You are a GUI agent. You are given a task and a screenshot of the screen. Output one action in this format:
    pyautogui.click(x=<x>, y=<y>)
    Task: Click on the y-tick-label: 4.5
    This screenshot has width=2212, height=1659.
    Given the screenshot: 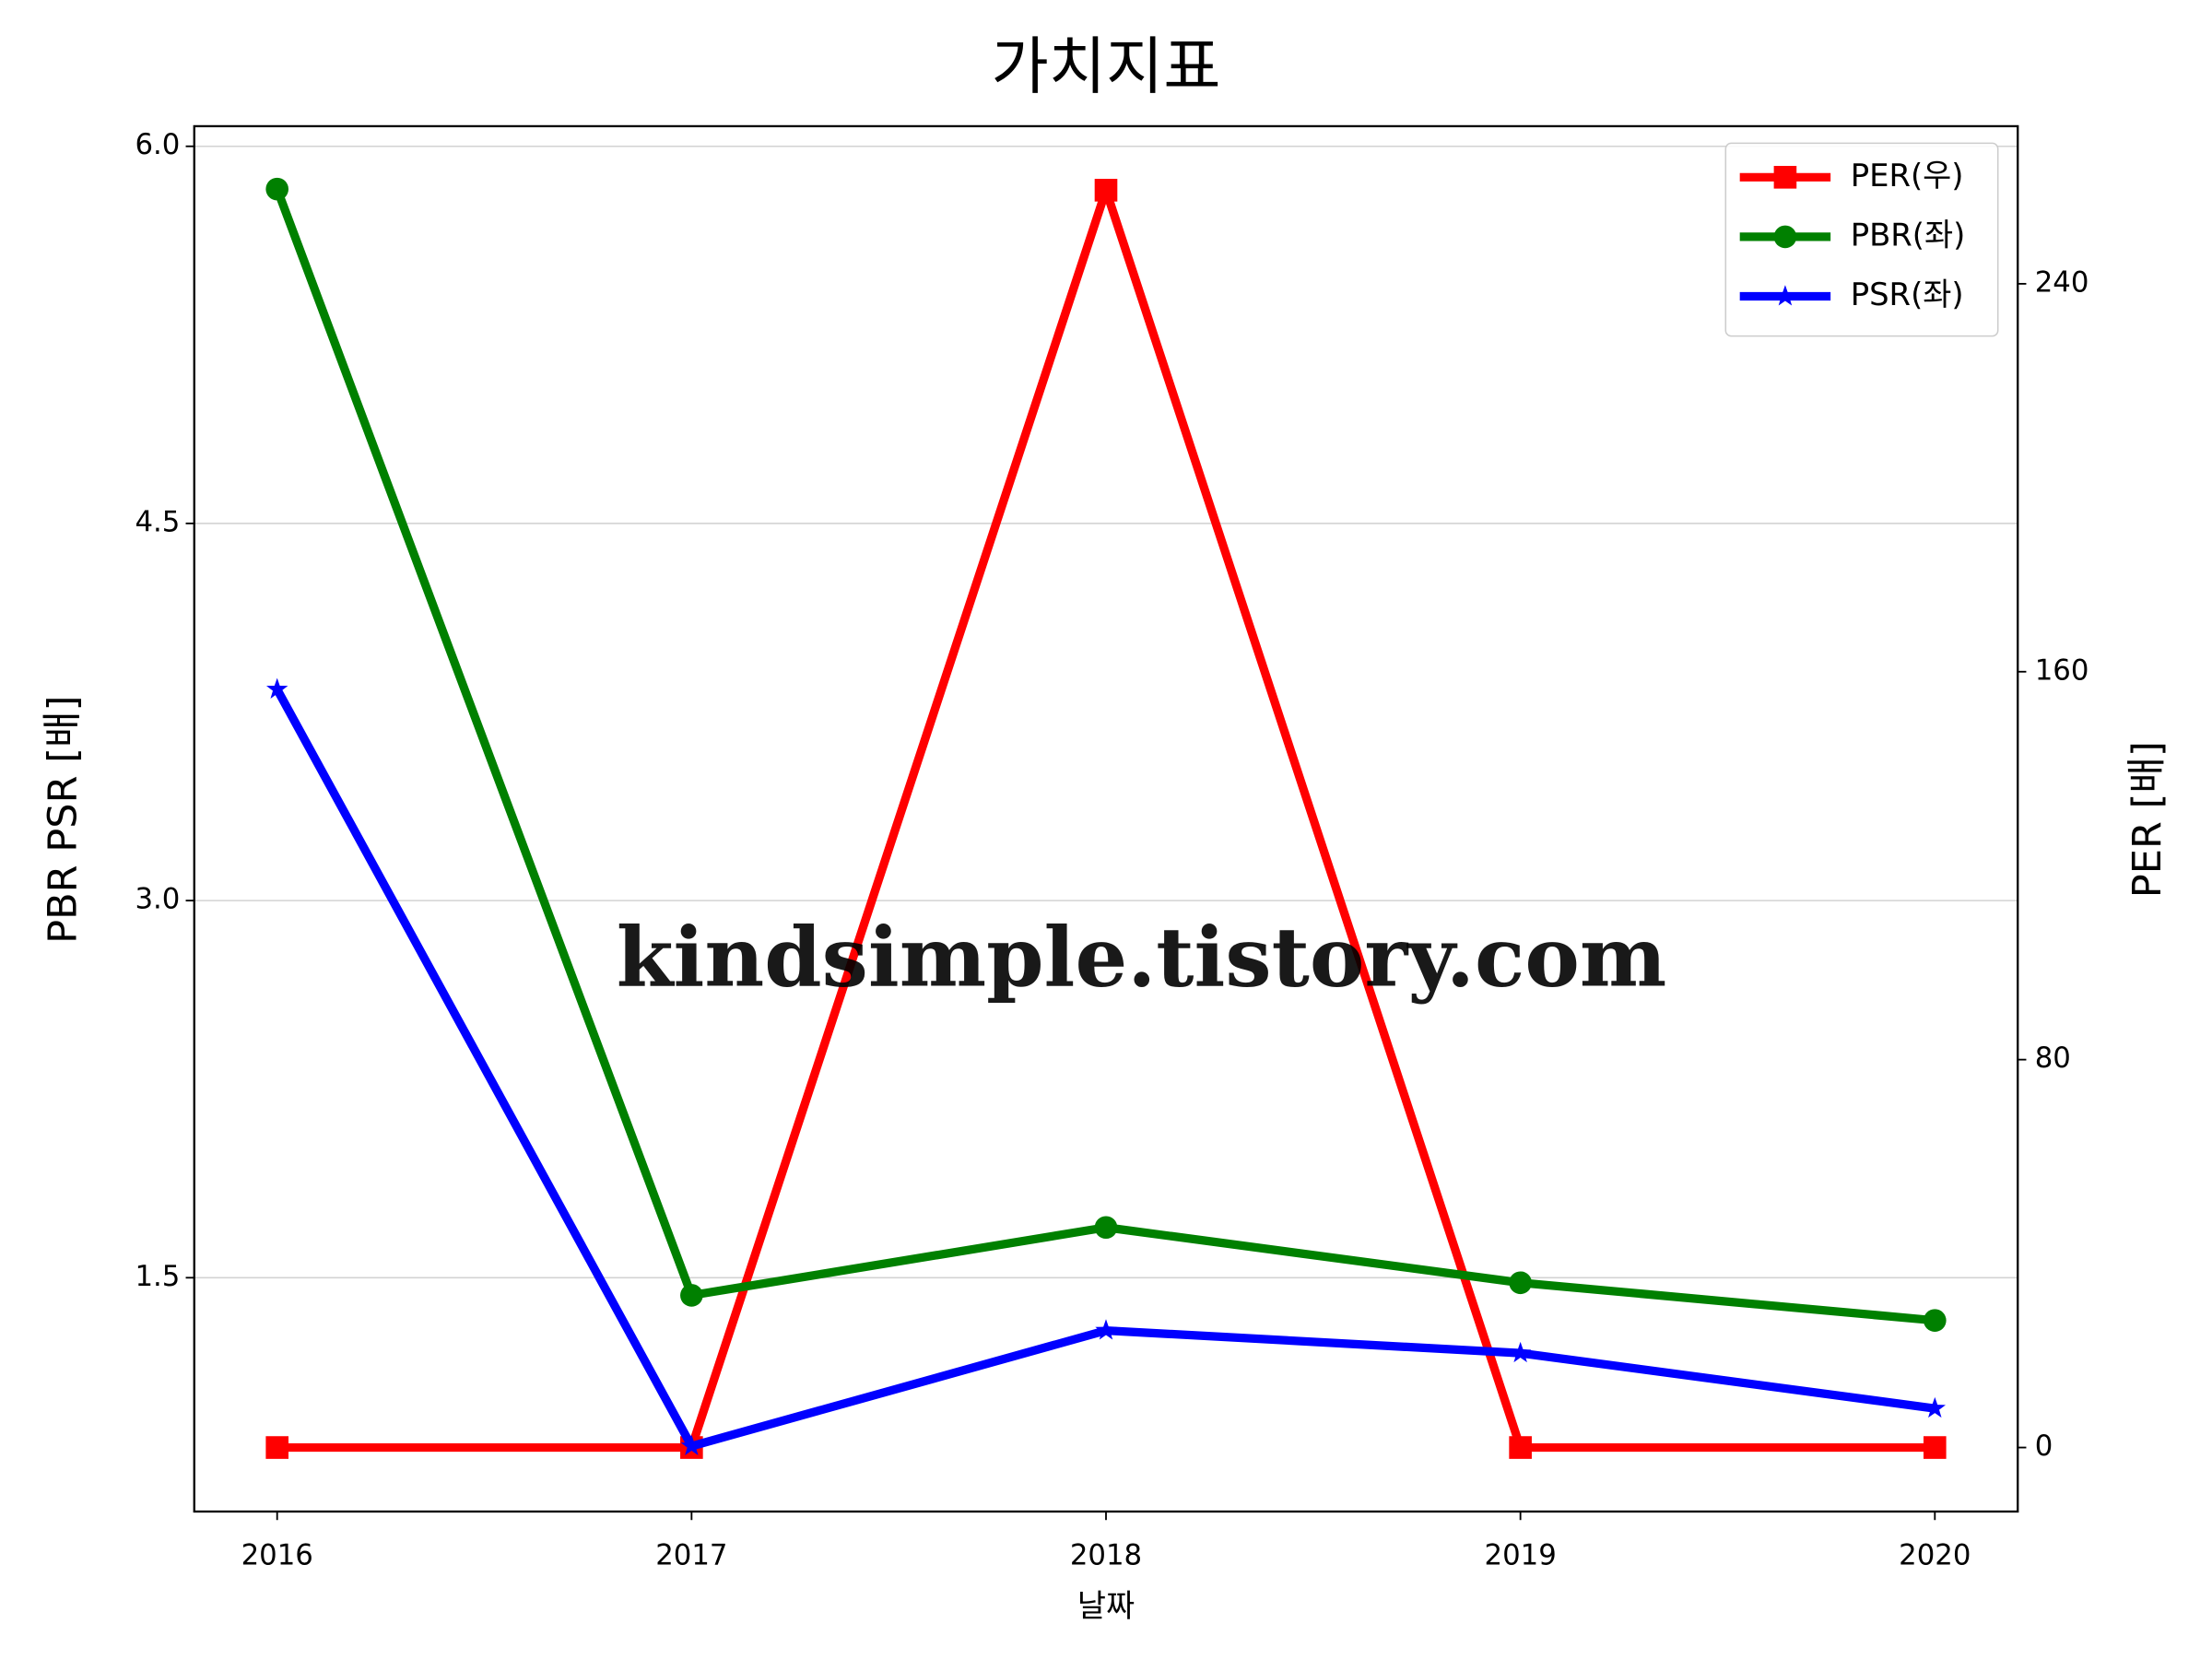 What is the action you would take?
    pyautogui.click(x=157, y=521)
    